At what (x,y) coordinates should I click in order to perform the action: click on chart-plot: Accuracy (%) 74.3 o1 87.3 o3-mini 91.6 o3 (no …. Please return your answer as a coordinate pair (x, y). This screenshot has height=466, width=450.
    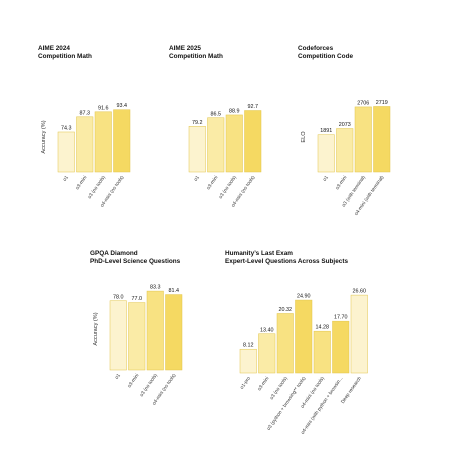
    Looking at the image, I should click on (86, 156).